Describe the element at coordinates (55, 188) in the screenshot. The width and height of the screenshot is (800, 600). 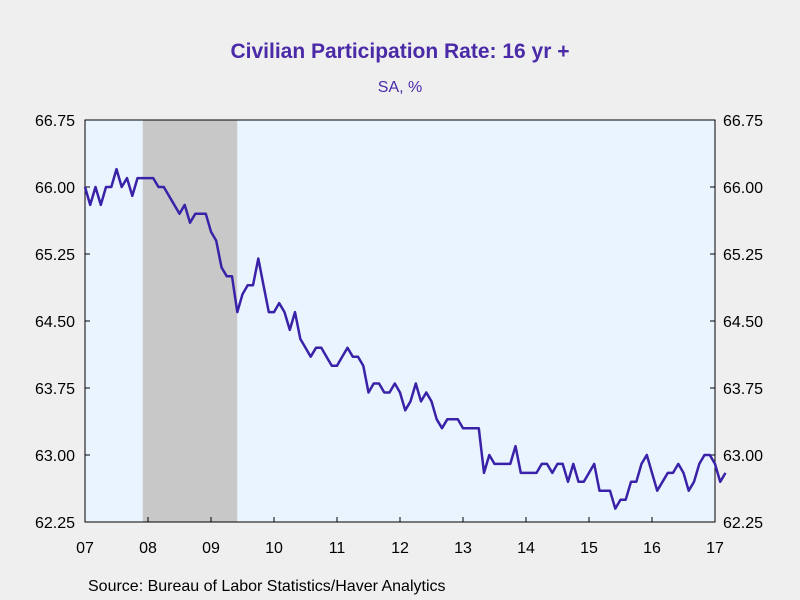
I see `y-tick-label-left: 66.00` at that location.